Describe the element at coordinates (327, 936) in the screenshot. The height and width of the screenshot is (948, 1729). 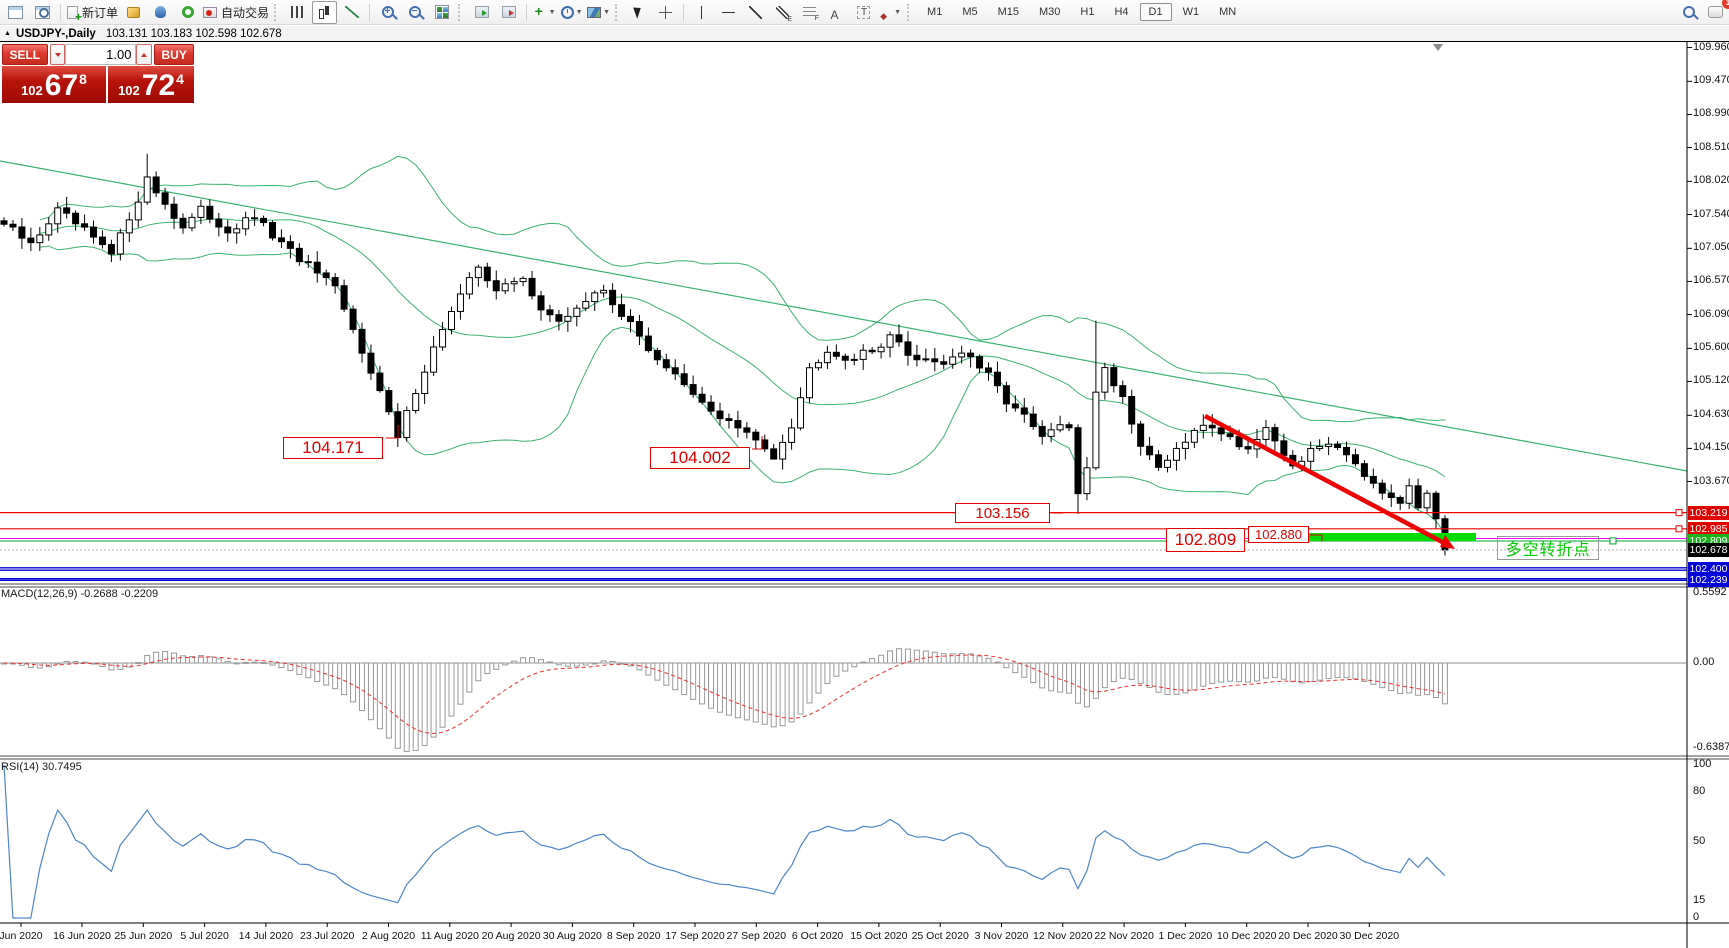
I see `date-axis-label: 23 Jul 2020` at that location.